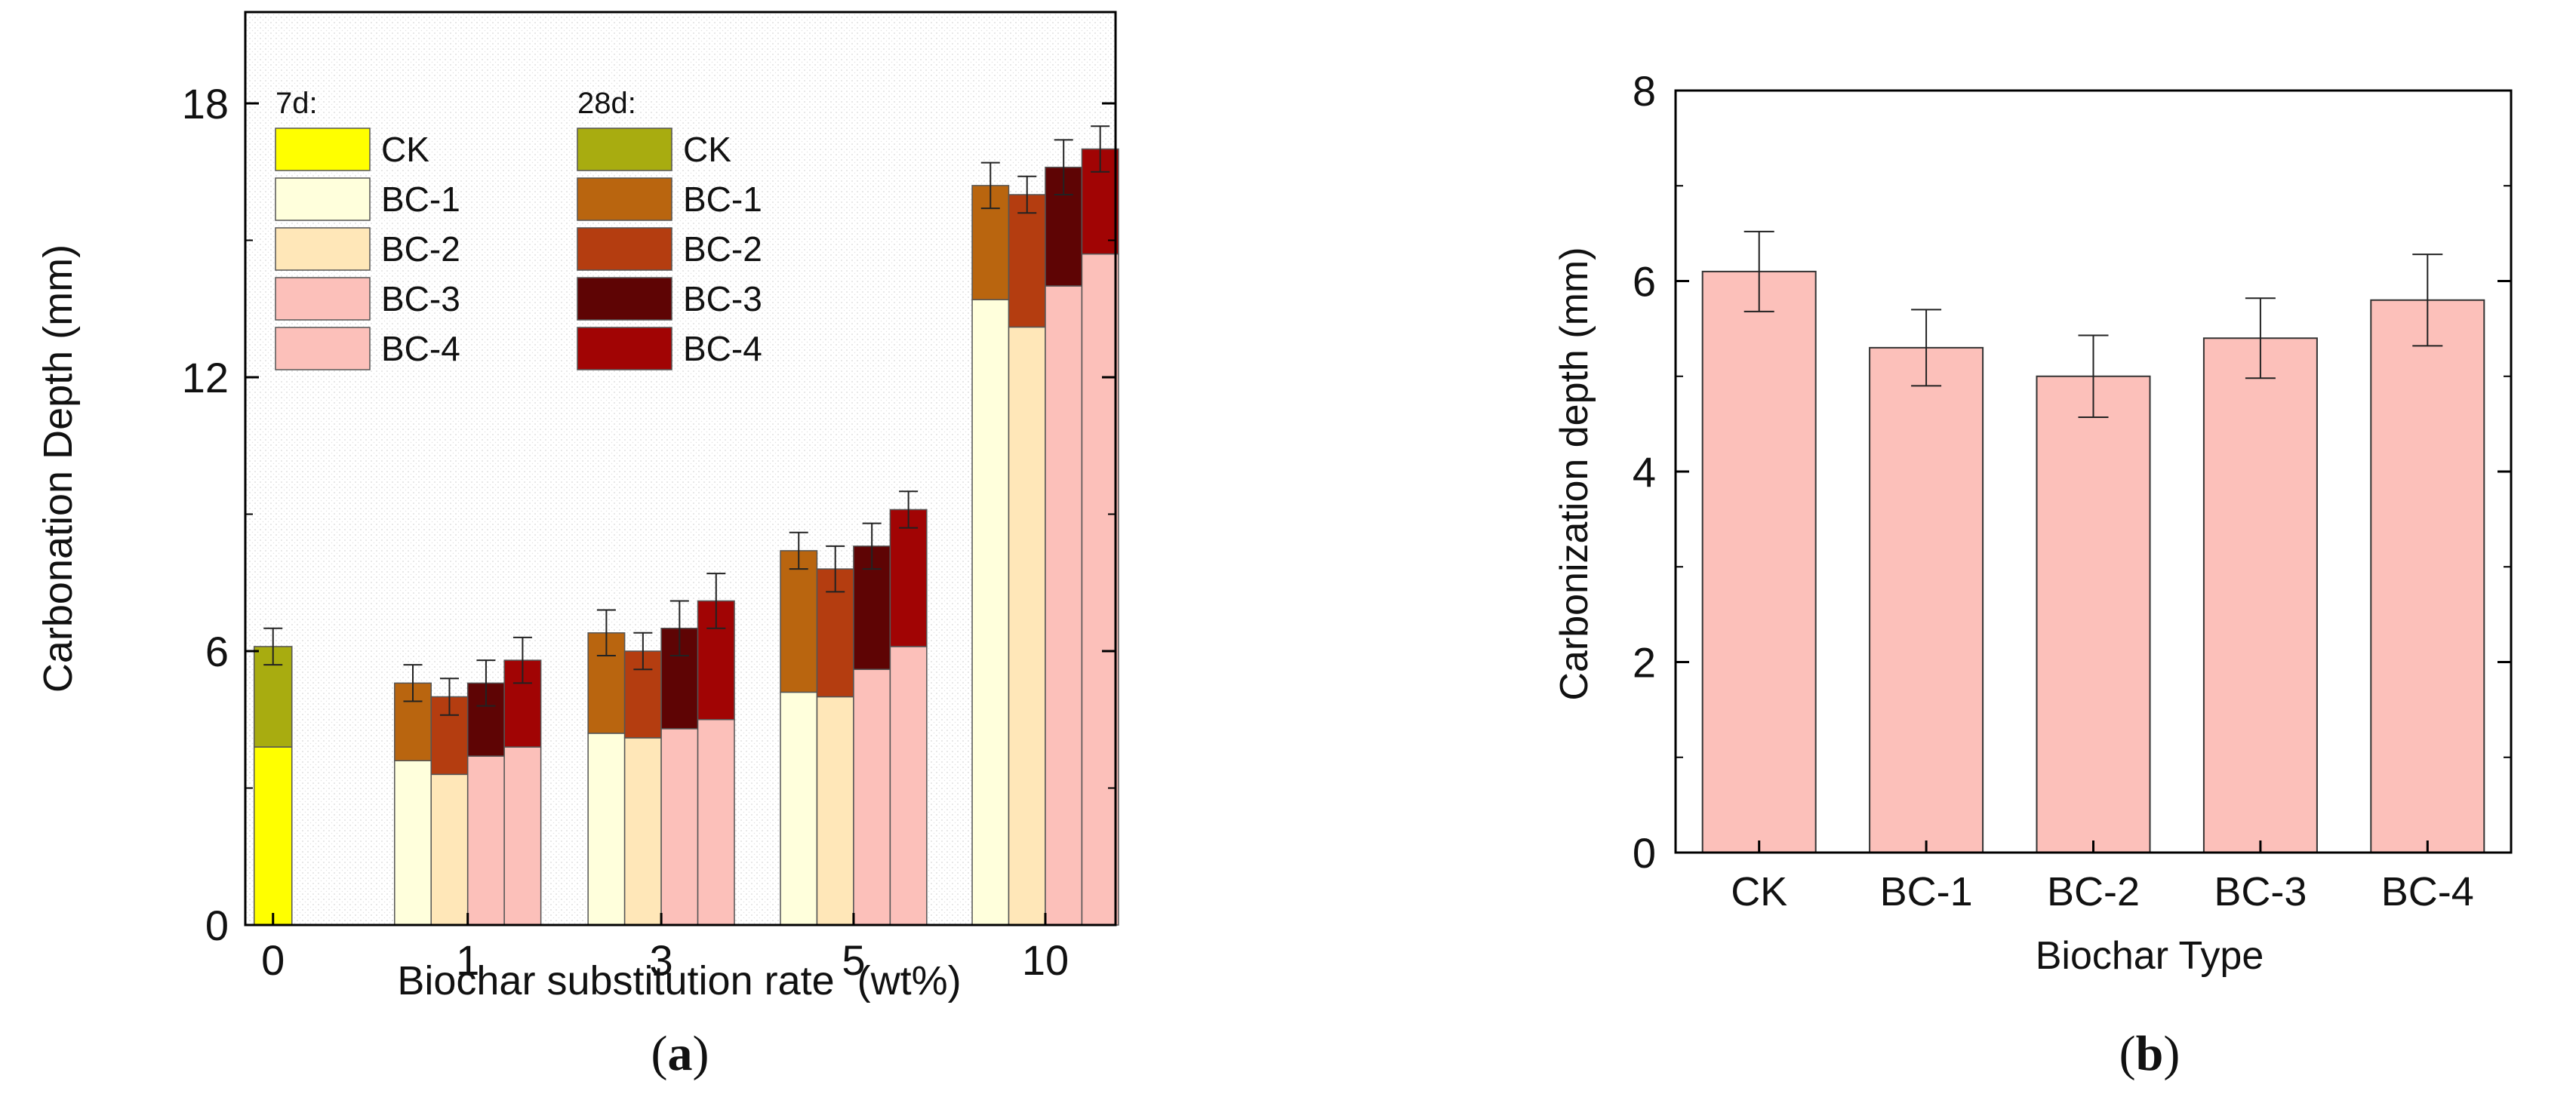 This screenshot has width=2576, height=1094. I want to click on panel-a-xtick-label: 10, so click(1045, 960).